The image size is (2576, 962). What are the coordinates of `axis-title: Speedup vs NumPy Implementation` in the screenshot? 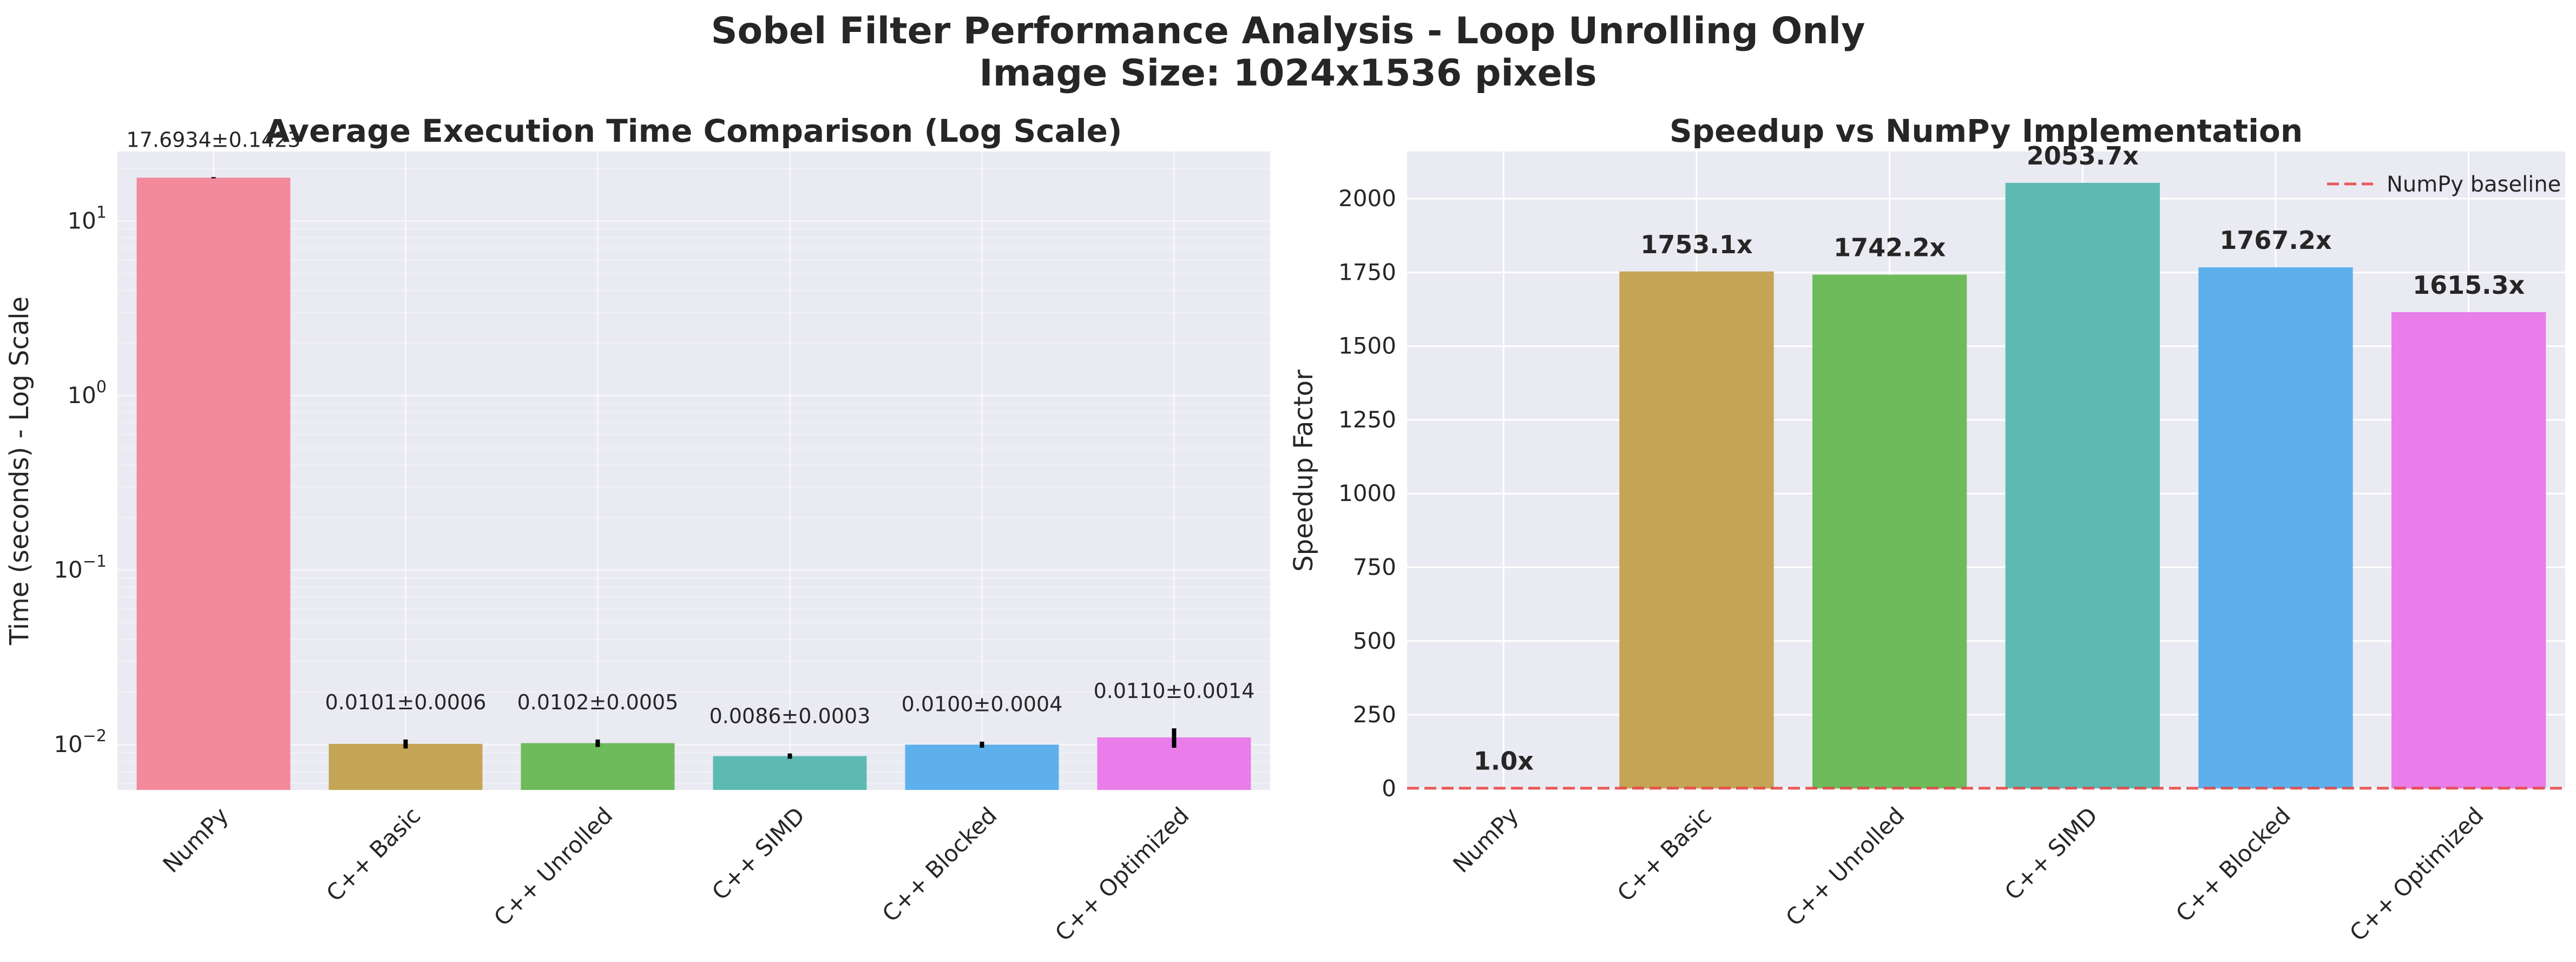 It's located at (1986, 131).